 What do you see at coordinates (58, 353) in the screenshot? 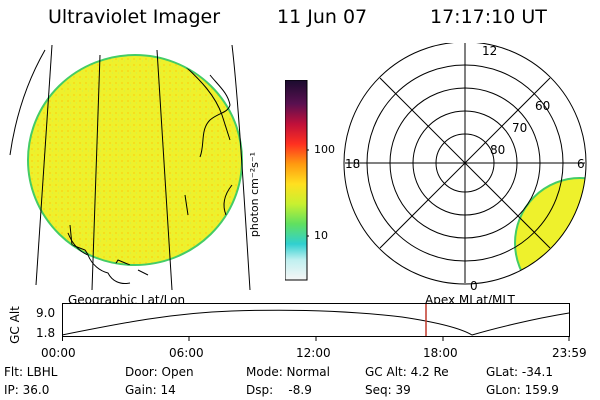
I see `time-tick-0000: 00:00` at bounding box center [58, 353].